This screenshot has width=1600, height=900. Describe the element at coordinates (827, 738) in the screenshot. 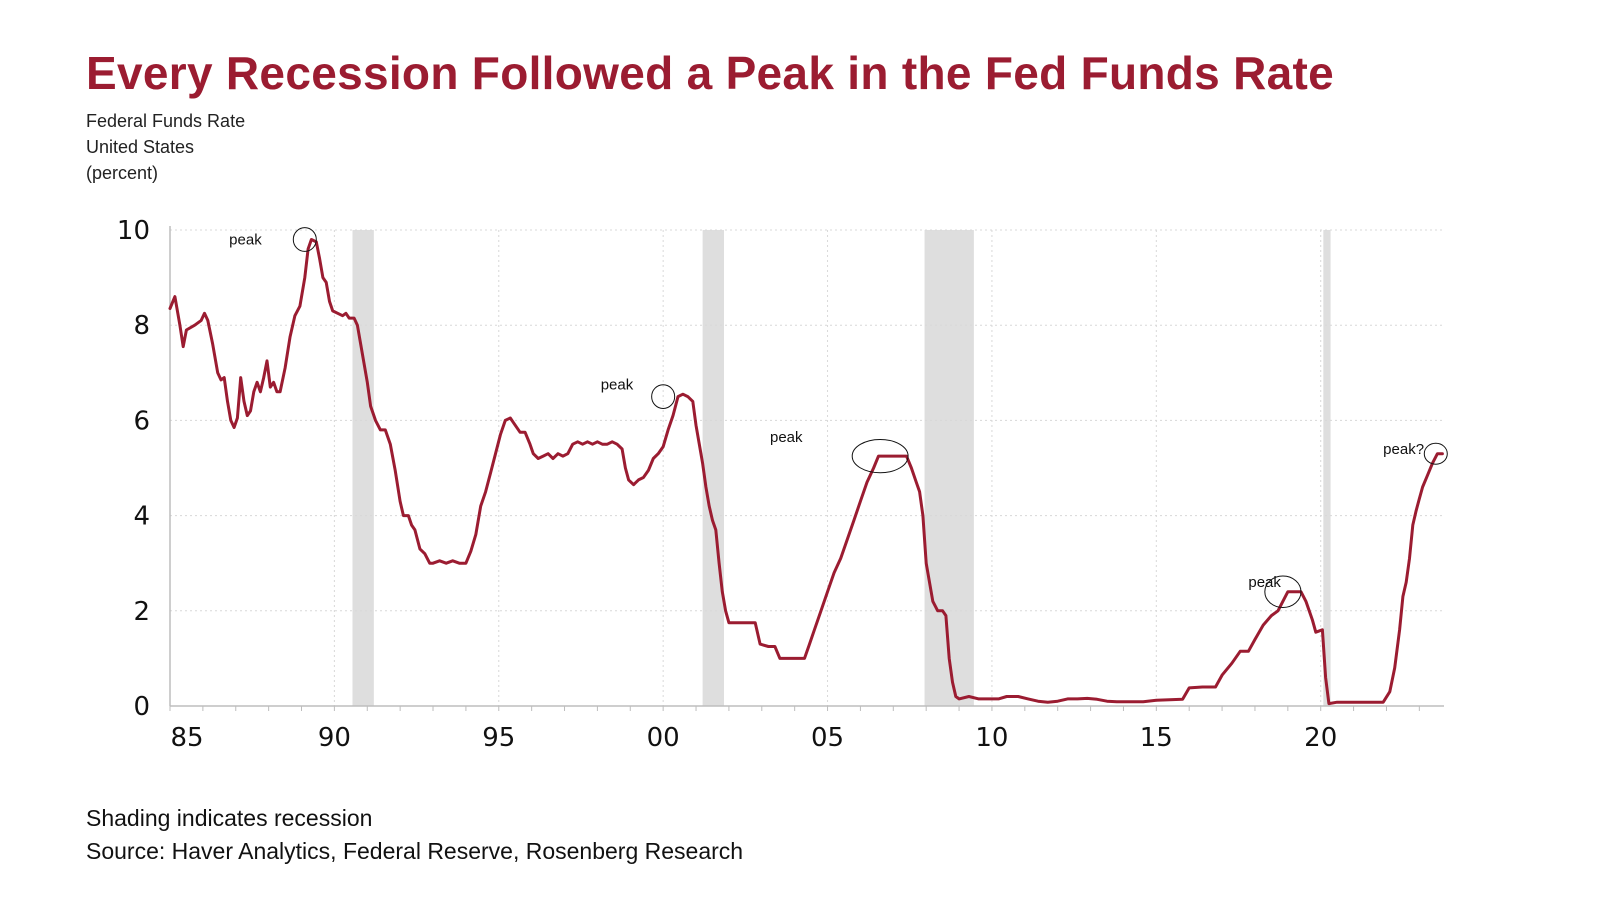

I see `x-tick-label: 05` at that location.